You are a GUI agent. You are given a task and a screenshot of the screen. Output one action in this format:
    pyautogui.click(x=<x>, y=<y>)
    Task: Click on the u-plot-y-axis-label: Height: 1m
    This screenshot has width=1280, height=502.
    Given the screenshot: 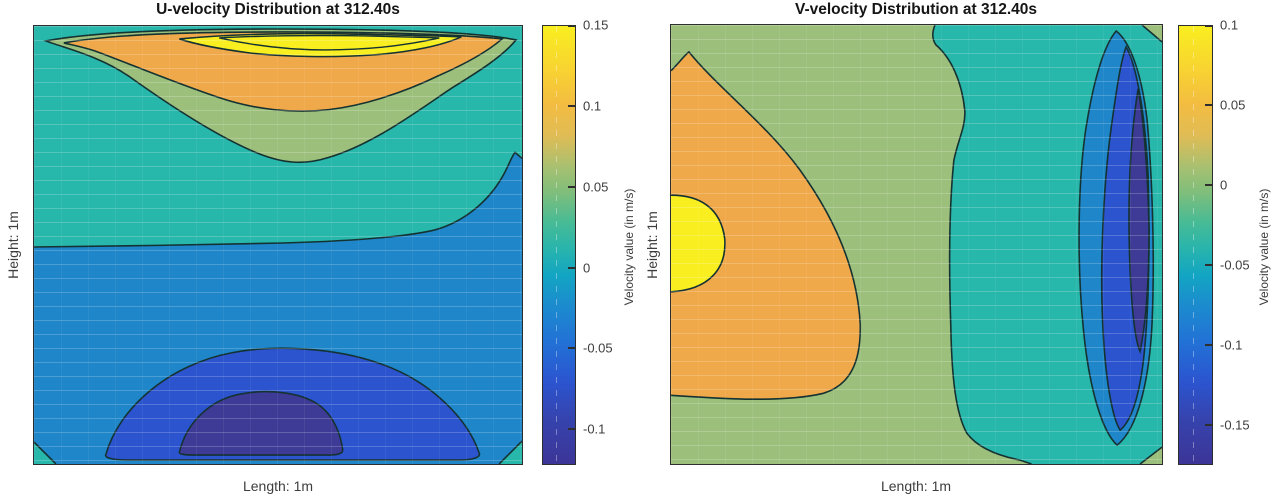 What is the action you would take?
    pyautogui.click(x=13, y=245)
    